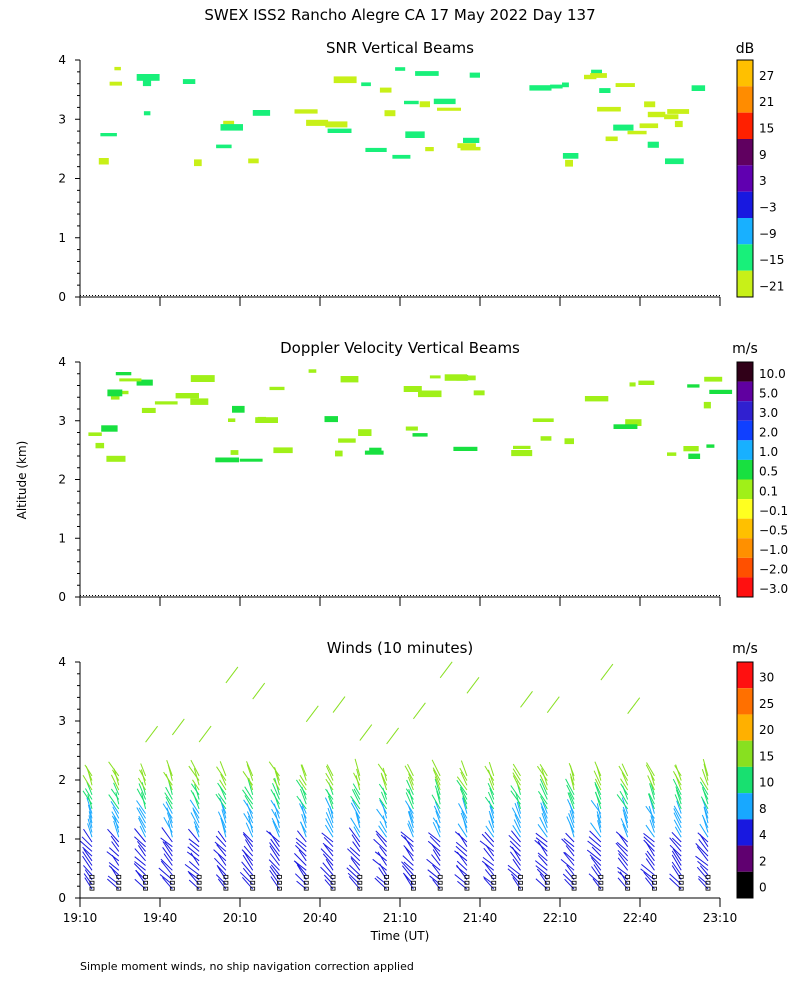 Image resolution: width=800 pixels, height=1000 pixels. I want to click on colorbar-label: 25, so click(766, 704).